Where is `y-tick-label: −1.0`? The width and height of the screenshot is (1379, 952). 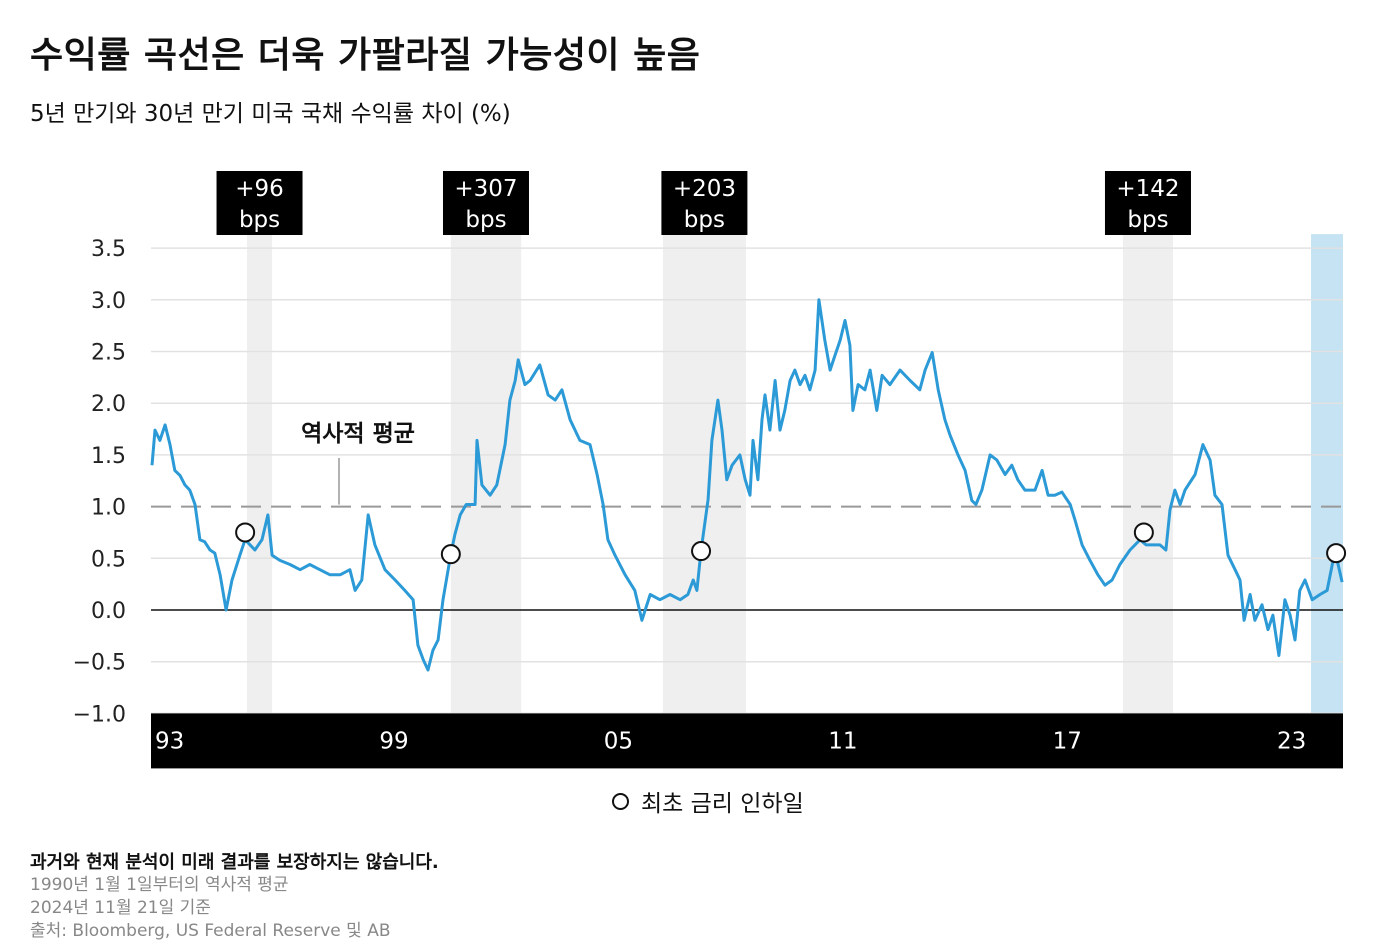
y-tick-label: −1.0 is located at coordinates (99, 714).